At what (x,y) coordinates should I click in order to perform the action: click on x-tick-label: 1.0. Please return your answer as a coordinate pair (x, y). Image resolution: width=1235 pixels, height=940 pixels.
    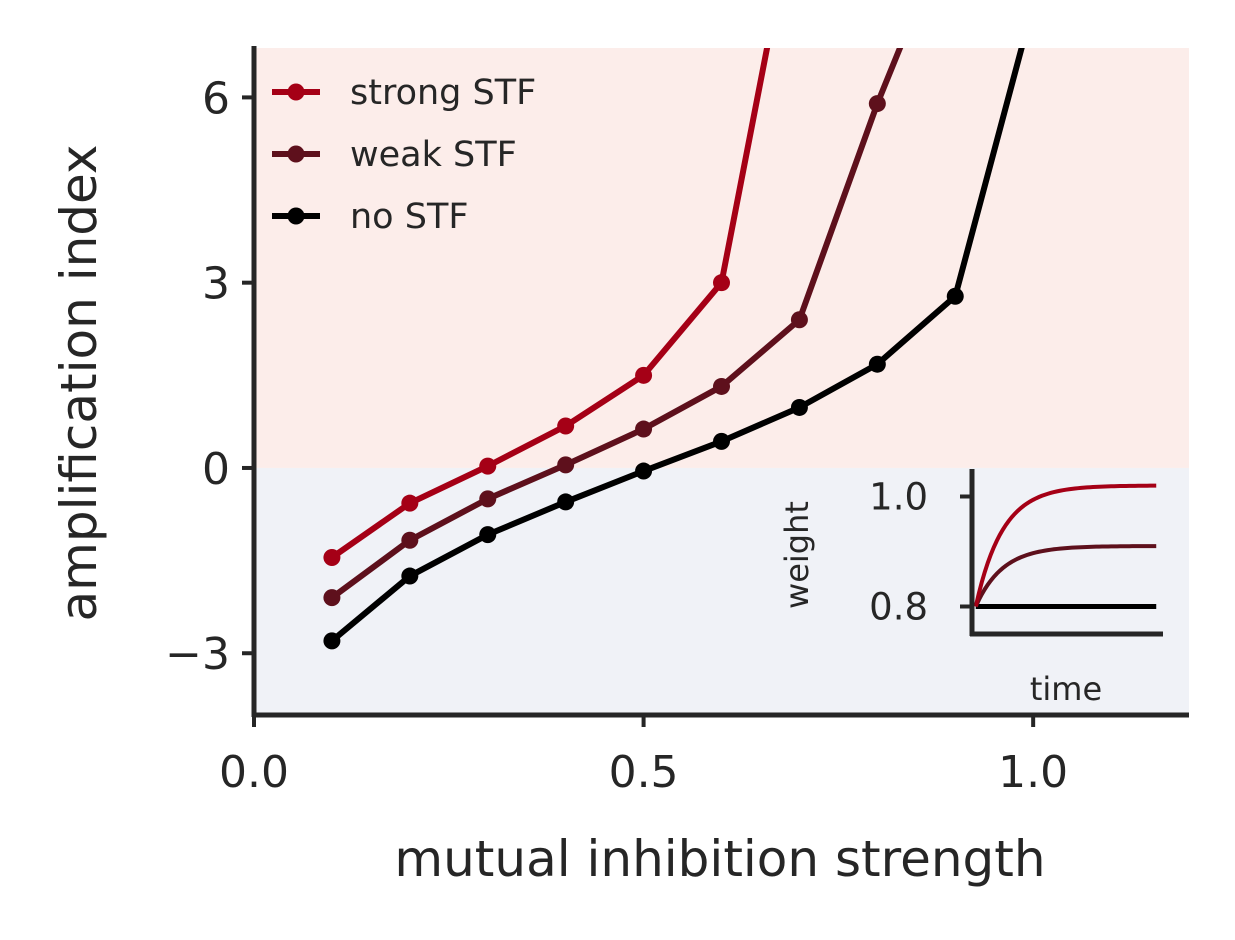
    Looking at the image, I should click on (1033, 772).